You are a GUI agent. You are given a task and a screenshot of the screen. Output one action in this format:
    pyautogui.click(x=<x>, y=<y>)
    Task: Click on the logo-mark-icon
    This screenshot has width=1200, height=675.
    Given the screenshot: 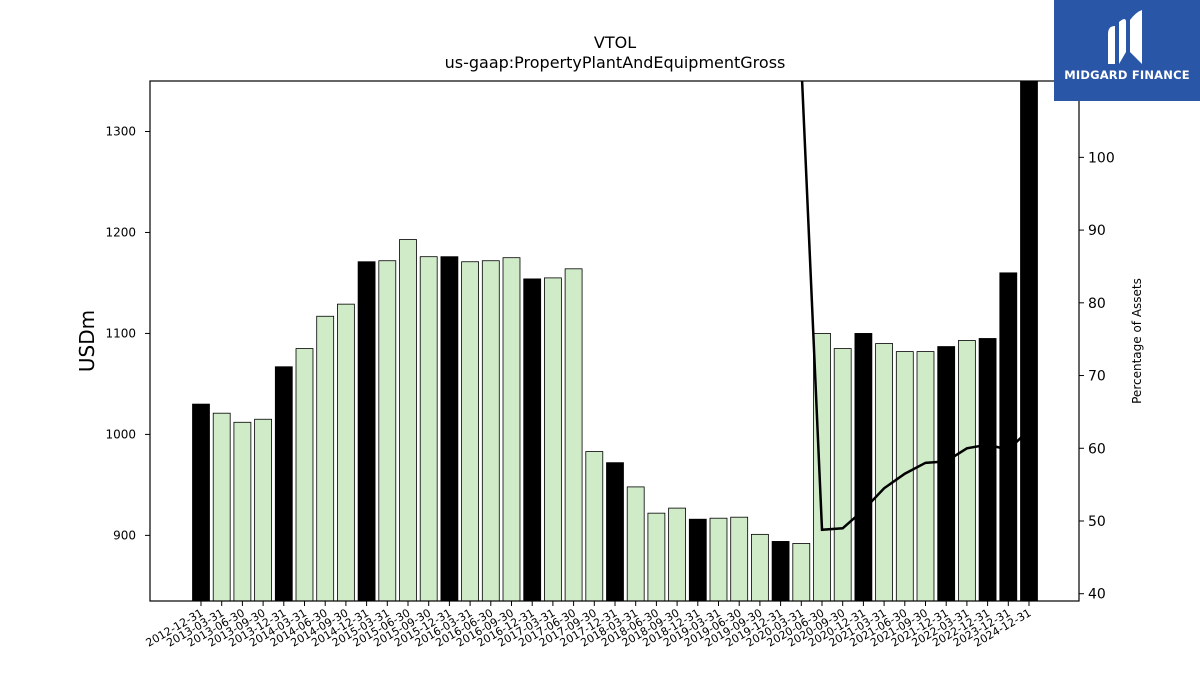 What is the action you would take?
    pyautogui.click(x=1125, y=37)
    